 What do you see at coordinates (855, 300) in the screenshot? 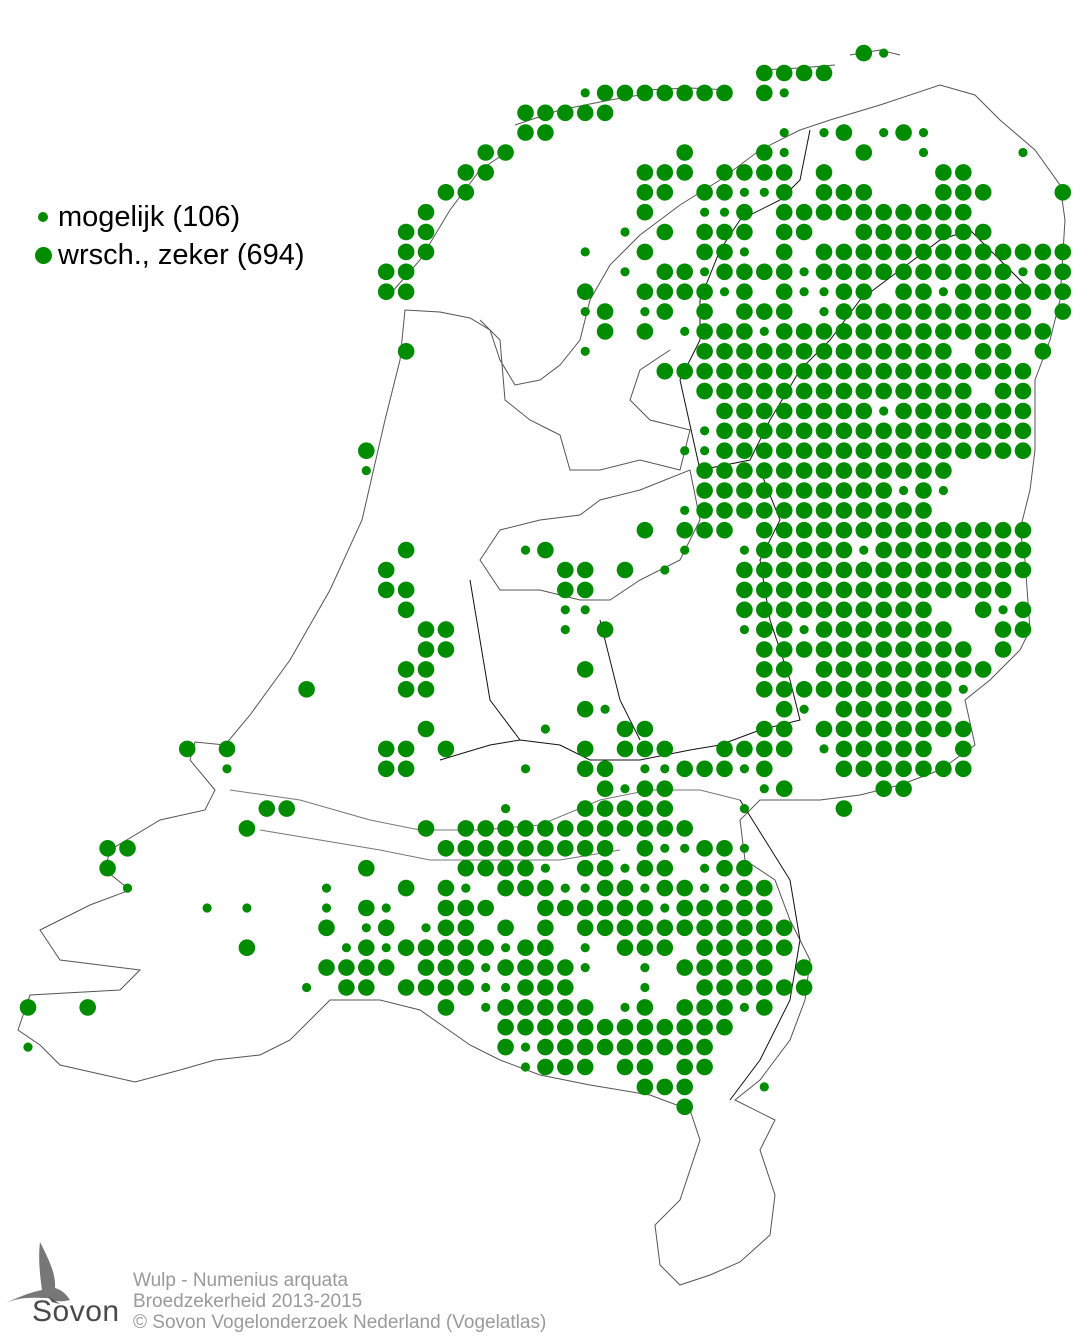
I see `province-border` at bounding box center [855, 300].